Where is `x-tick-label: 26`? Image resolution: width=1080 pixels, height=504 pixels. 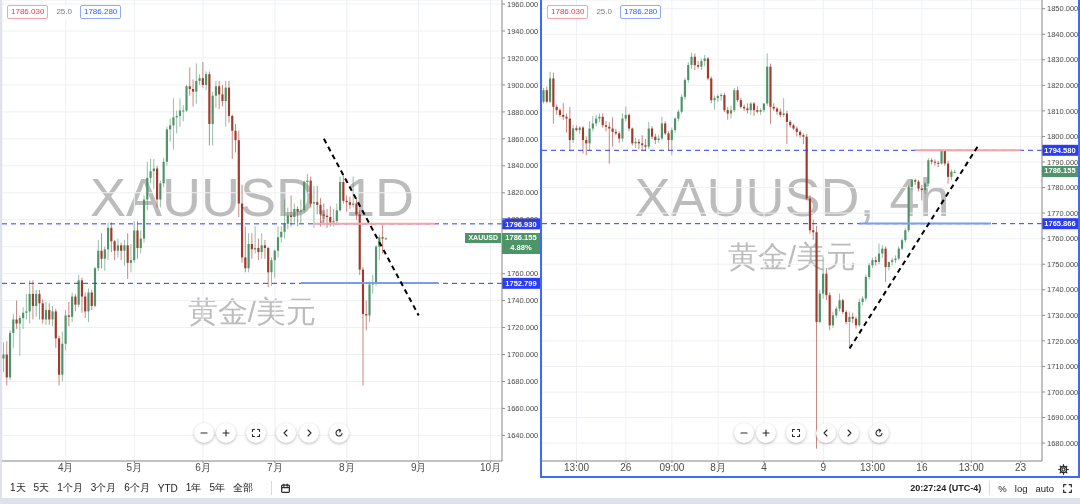
x-tick-label: 26 is located at coordinates (626, 468).